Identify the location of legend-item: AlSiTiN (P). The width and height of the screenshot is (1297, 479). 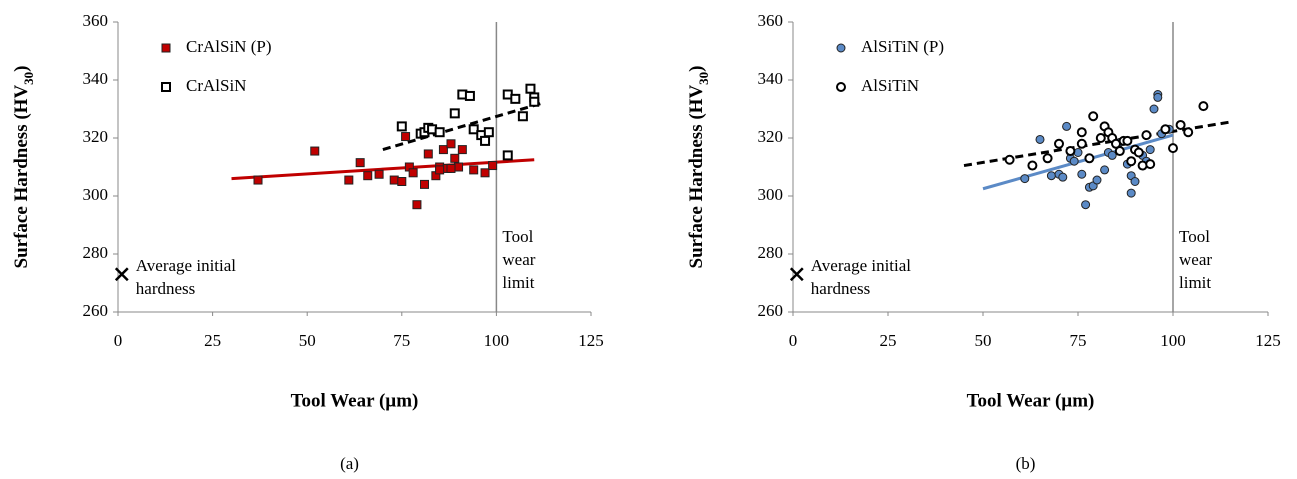
(890, 46).